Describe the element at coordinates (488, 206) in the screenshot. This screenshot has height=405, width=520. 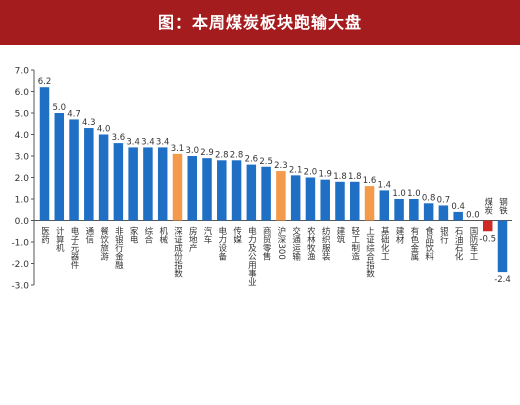
I see `category-label: 煤炭` at that location.